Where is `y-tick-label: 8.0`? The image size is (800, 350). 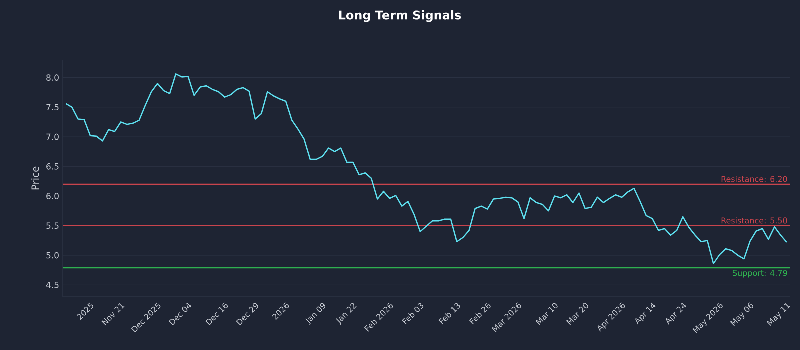
y-tick-label: 8.0 is located at coordinates (52, 77).